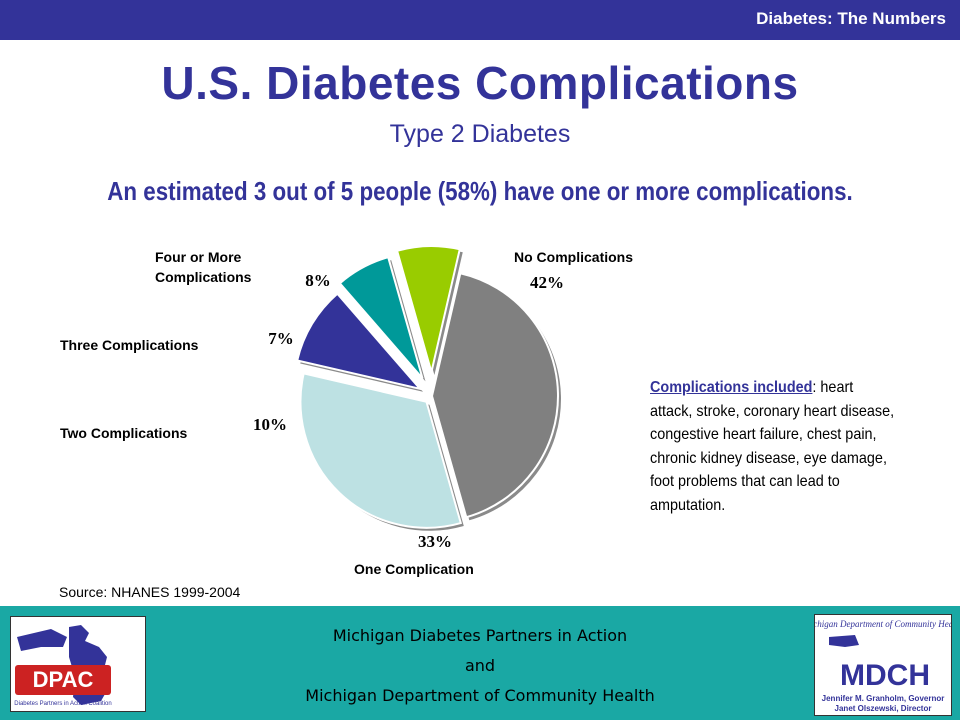 This screenshot has height=720, width=960. What do you see at coordinates (150, 592) in the screenshot?
I see `source-text: Source: NHANES 1999-2004` at bounding box center [150, 592].